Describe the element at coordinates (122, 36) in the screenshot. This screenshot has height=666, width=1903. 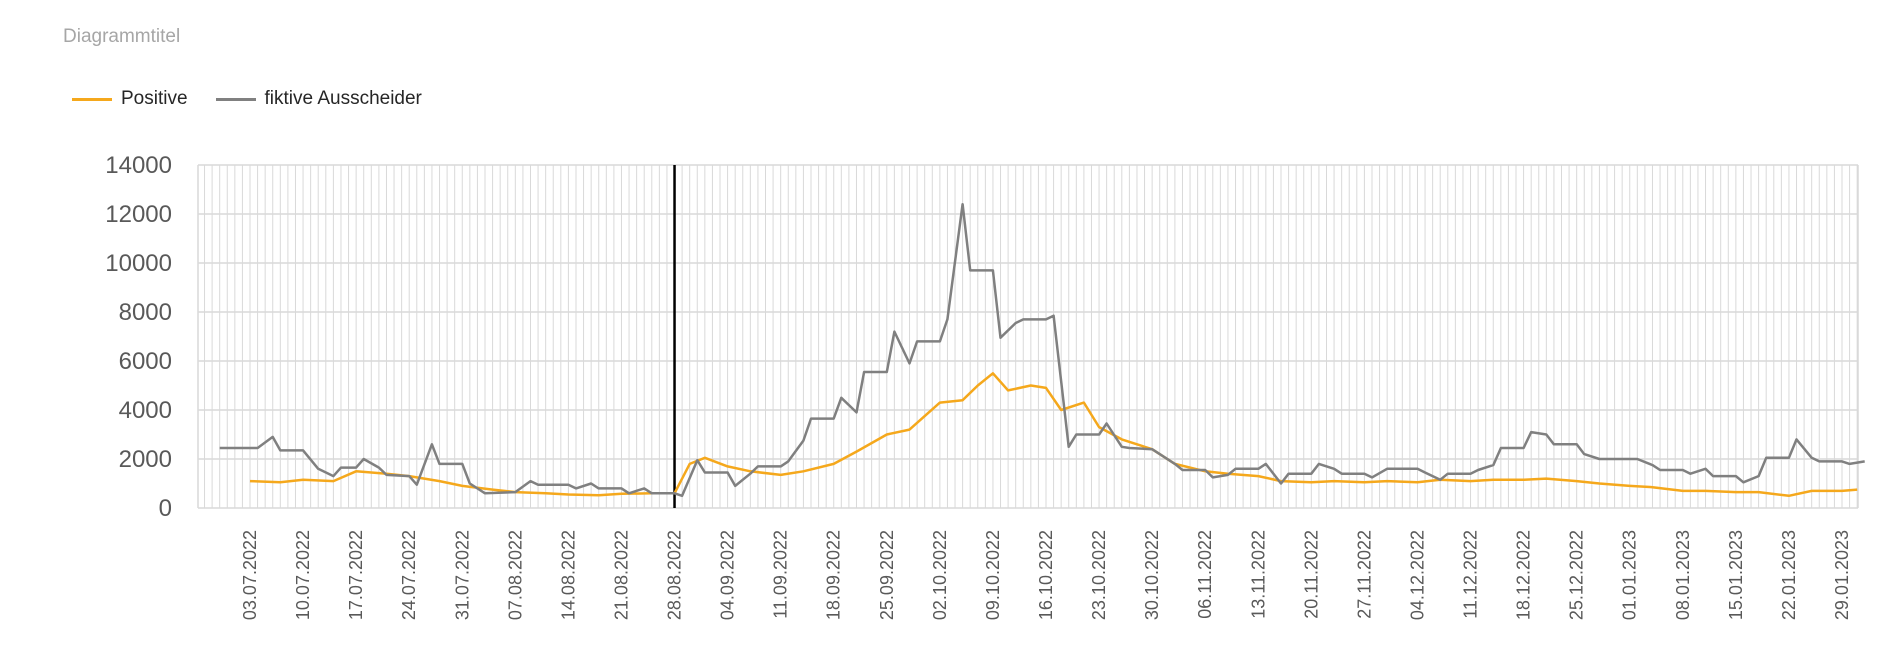
I see `chart-title: Diagrammtitel` at that location.